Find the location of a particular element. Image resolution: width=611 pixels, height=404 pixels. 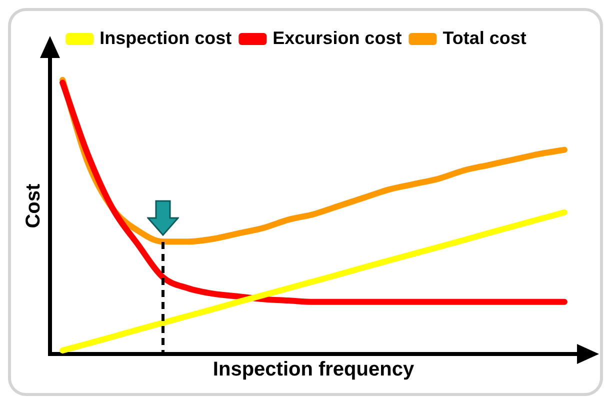

legend-label: Total cost is located at coordinates (484, 38).